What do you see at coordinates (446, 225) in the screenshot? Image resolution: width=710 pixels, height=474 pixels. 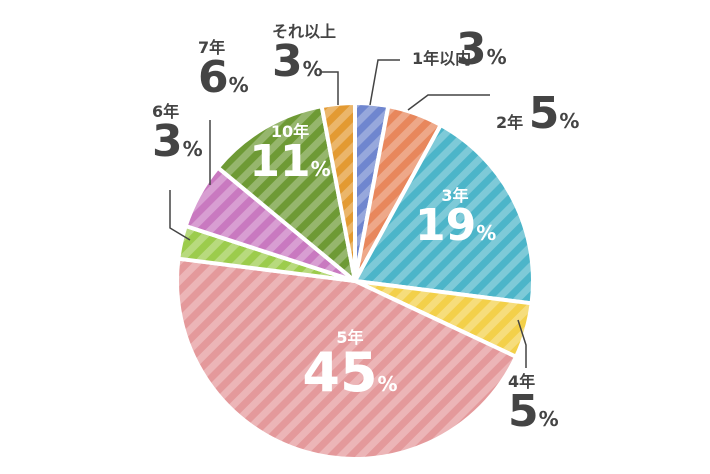 I see `value-text: 19` at bounding box center [446, 225].